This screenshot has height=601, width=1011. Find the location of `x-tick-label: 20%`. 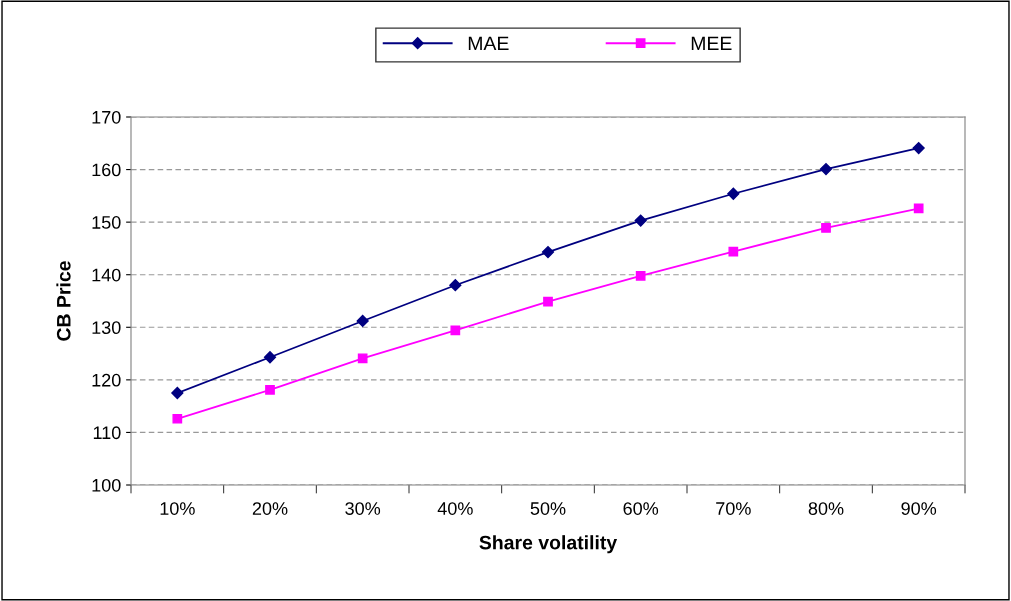

x-tick-label: 20% is located at coordinates (270, 508).